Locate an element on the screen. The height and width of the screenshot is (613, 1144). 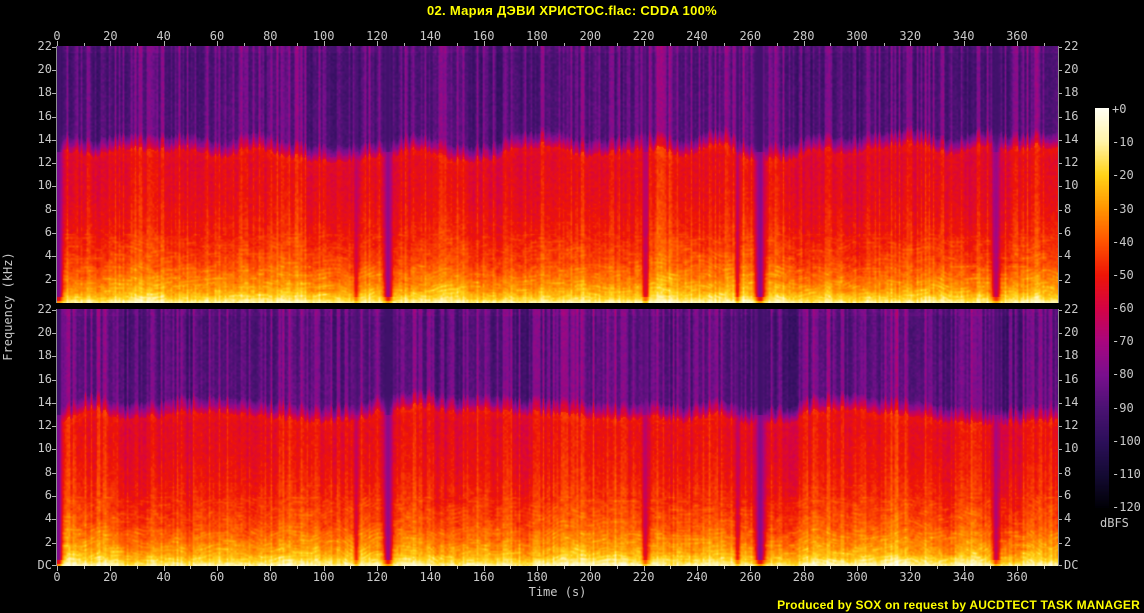
colorbar-tick-label: -60 is located at coordinates (1123, 308).